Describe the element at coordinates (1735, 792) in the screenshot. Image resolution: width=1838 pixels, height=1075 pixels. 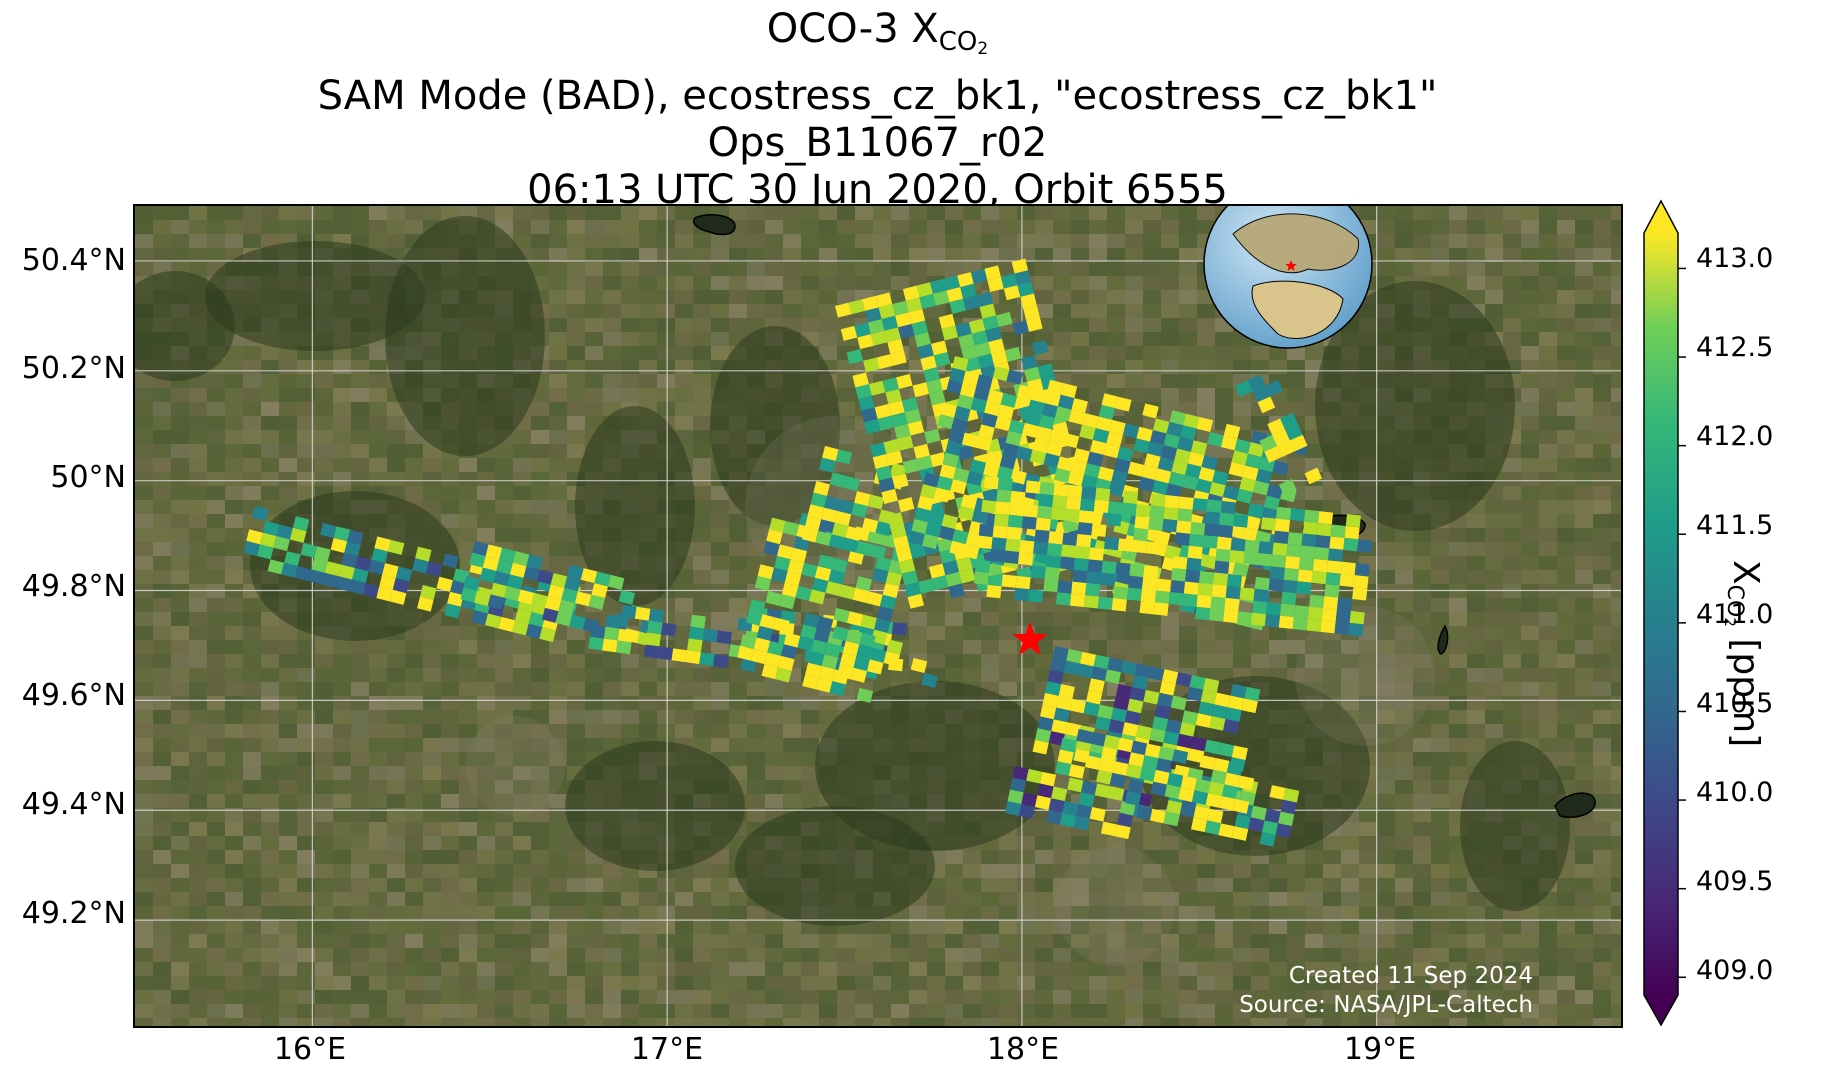
I see `colorbar-tick-label: 410.0` at that location.